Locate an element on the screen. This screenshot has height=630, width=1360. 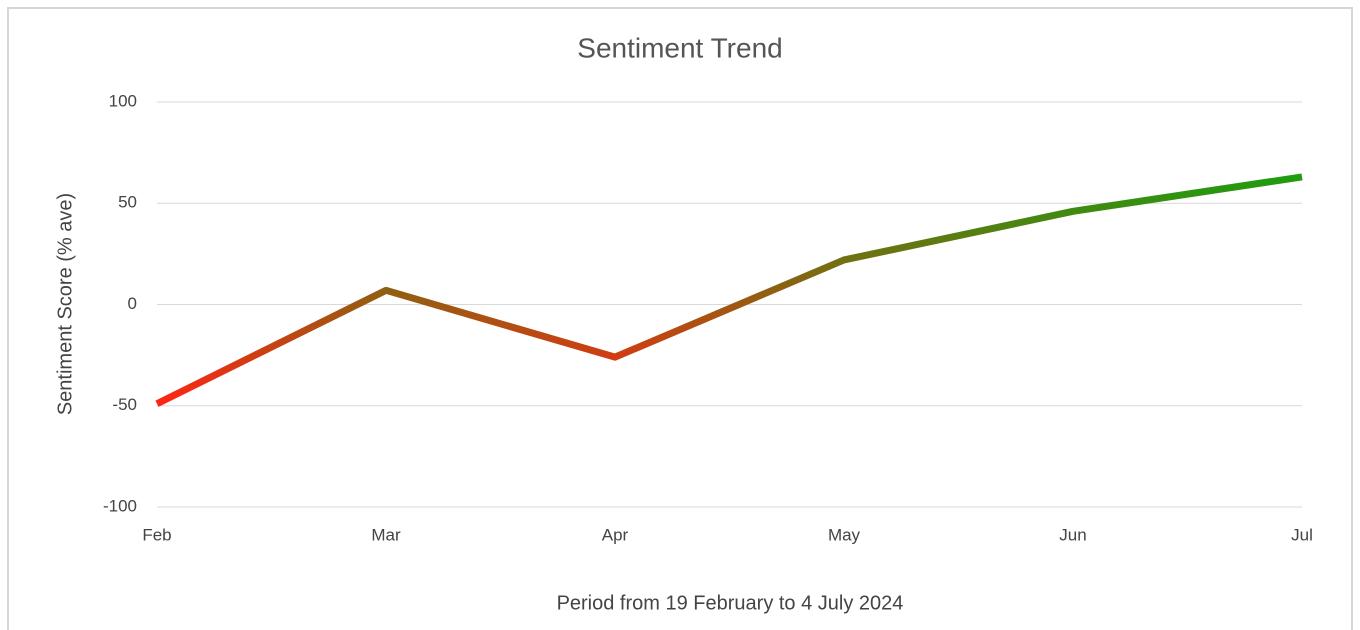
y-tick-label: 100 is located at coordinates (123, 100).